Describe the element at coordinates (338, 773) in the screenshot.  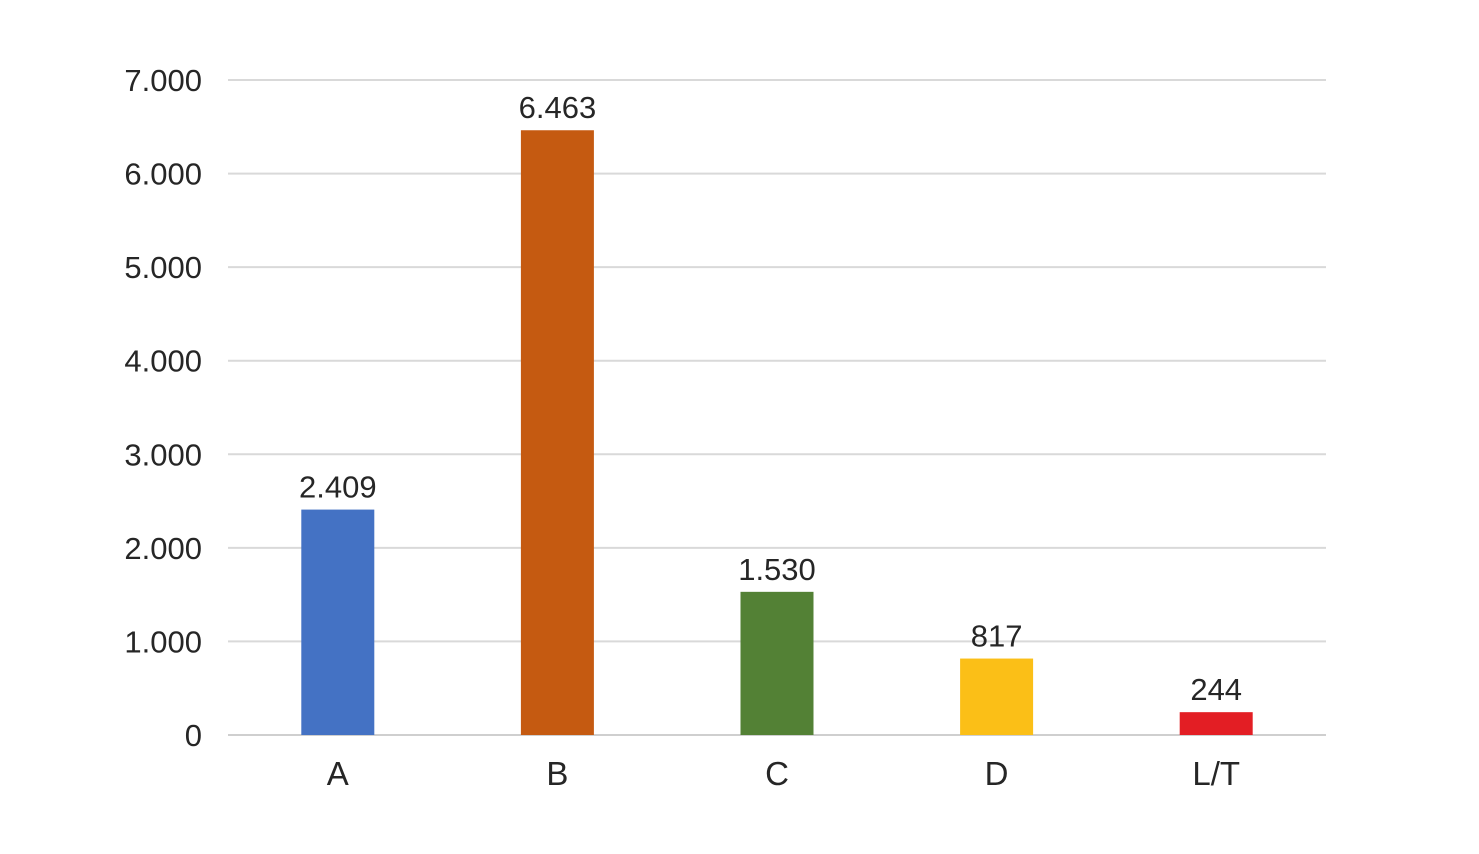
I see `x-tick-label: A` at that location.